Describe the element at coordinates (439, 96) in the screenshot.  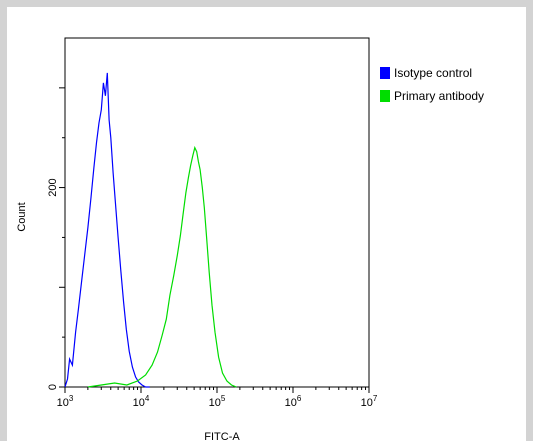
I see `legend-label-primary: Primary antibody` at that location.